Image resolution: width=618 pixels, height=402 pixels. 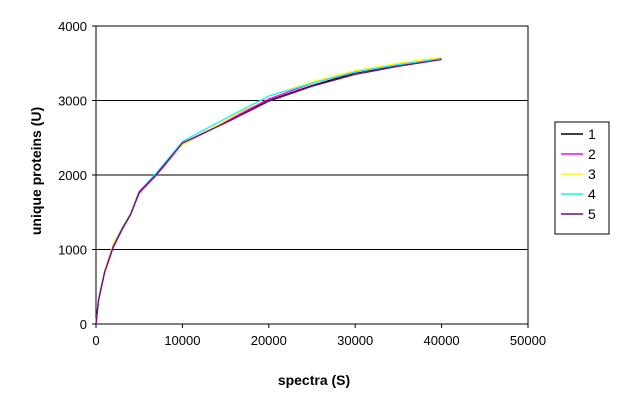 What do you see at coordinates (319, 336) in the screenshot?
I see `x-axis-ticks: 0 10000 20000 30000 40000 50000` at bounding box center [319, 336].